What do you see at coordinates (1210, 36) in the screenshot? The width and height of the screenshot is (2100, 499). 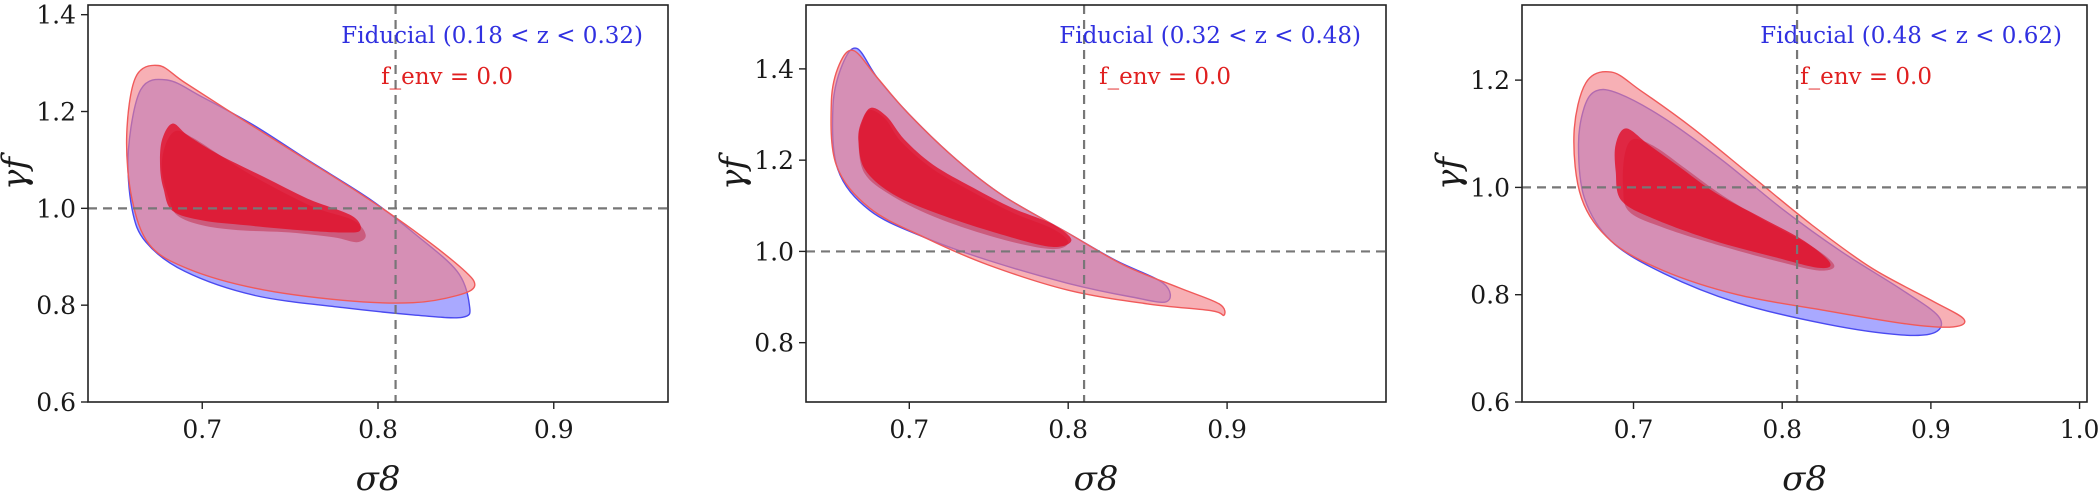 I see `legend-entry-1: Fiducial (0.32 < z < 0.48)` at bounding box center [1210, 36].